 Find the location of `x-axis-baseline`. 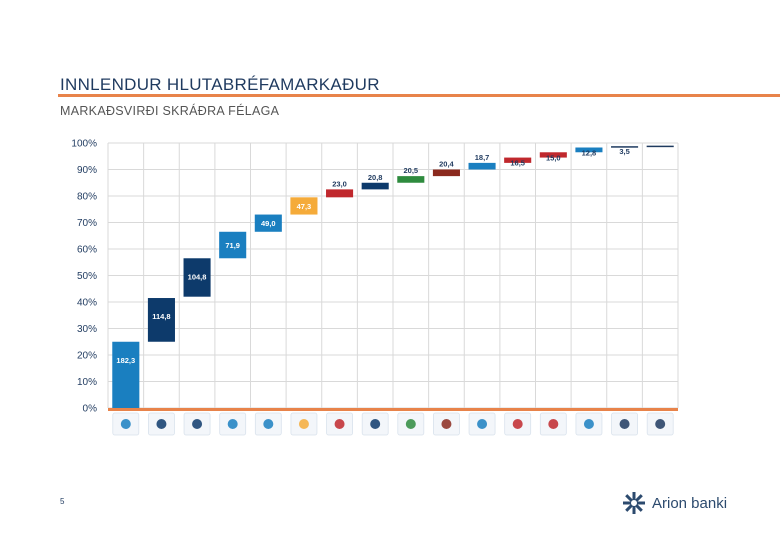

x-axis-baseline is located at coordinates (393, 409).